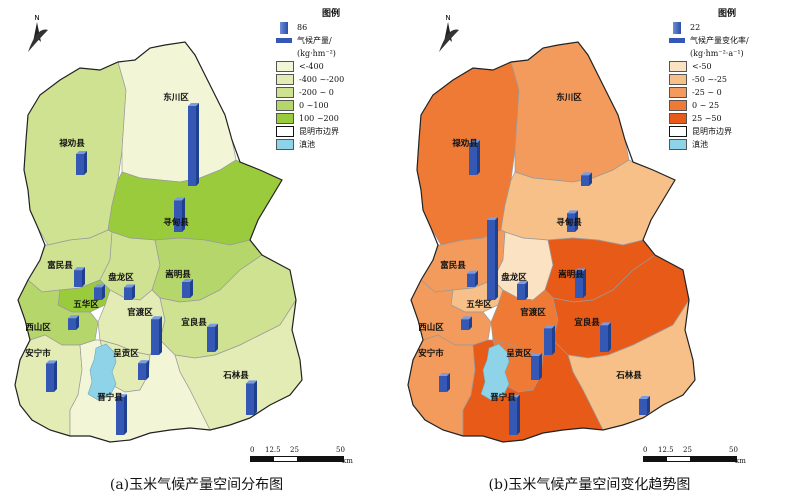 The height and width of the screenshot is (500, 786). Describe the element at coordinates (314, 105) in the screenshot. I see `class-label: 0 ~100` at that location.